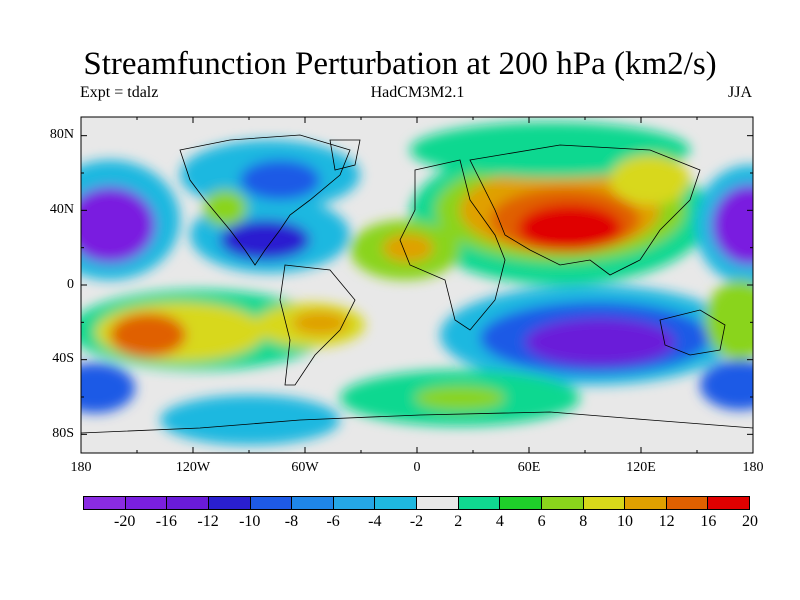 Image resolution: width=800 pixels, height=600 pixels. What do you see at coordinates (624, 521) in the screenshot?
I see `colorbar-label: 10` at bounding box center [624, 521].